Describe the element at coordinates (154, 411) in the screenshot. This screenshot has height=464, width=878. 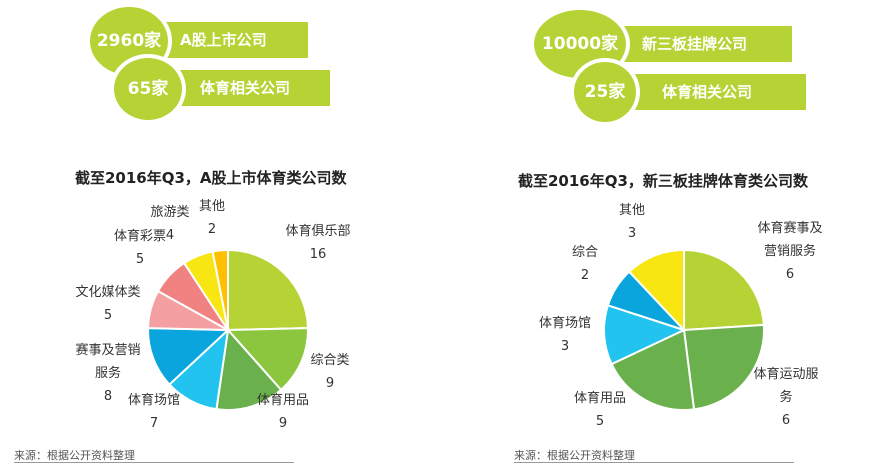
I see `left-pie-label-3: 体育场馆 7` at that location.